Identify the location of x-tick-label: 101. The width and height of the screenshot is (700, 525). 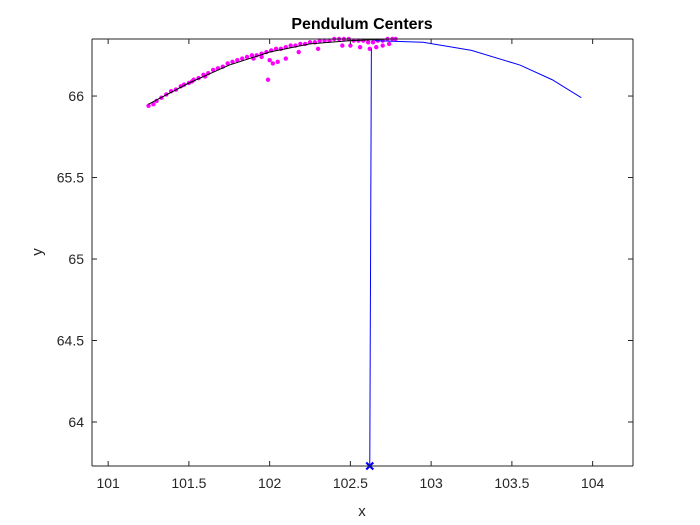
(108, 483).